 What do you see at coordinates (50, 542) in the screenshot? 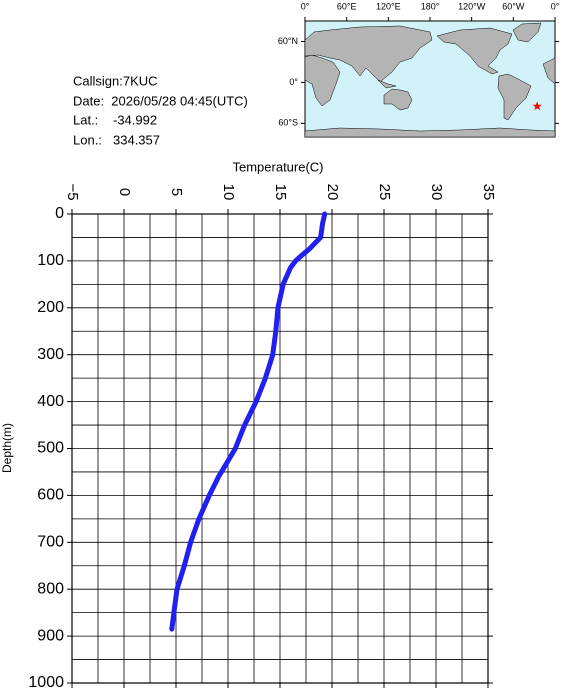
I see `y-tick-label: 700` at bounding box center [50, 542].